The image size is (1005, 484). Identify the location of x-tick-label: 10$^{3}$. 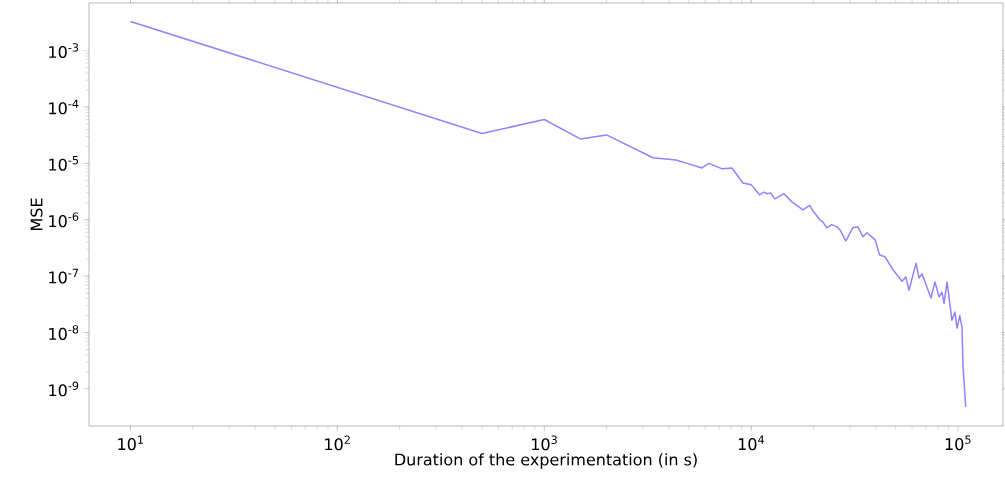
(544, 443).